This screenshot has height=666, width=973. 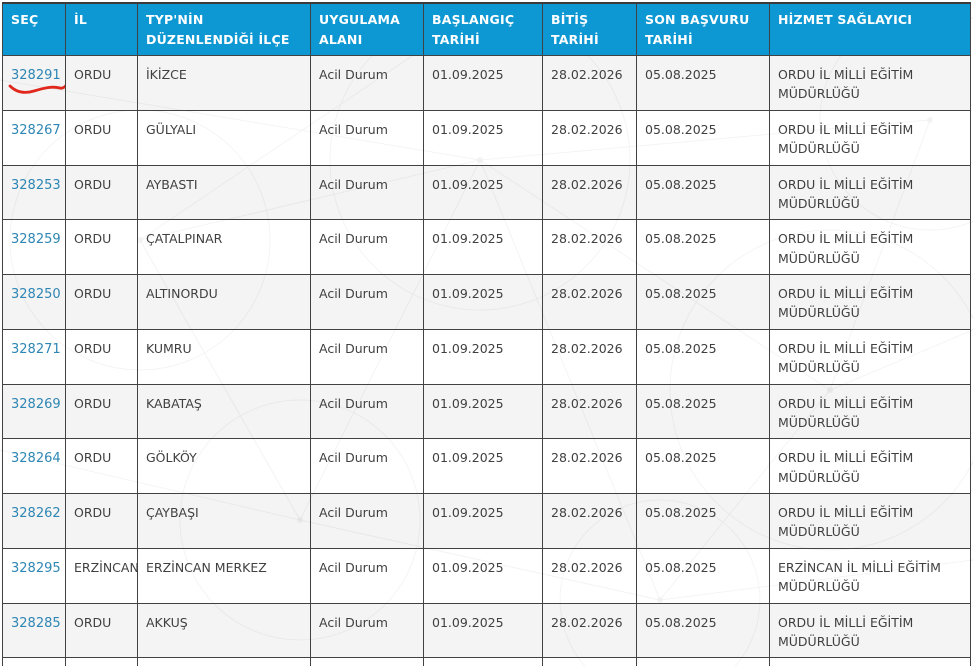 I want to click on column-header-baslangic: BAŞLANGIÇ TARİHİ, so click(x=483, y=29).